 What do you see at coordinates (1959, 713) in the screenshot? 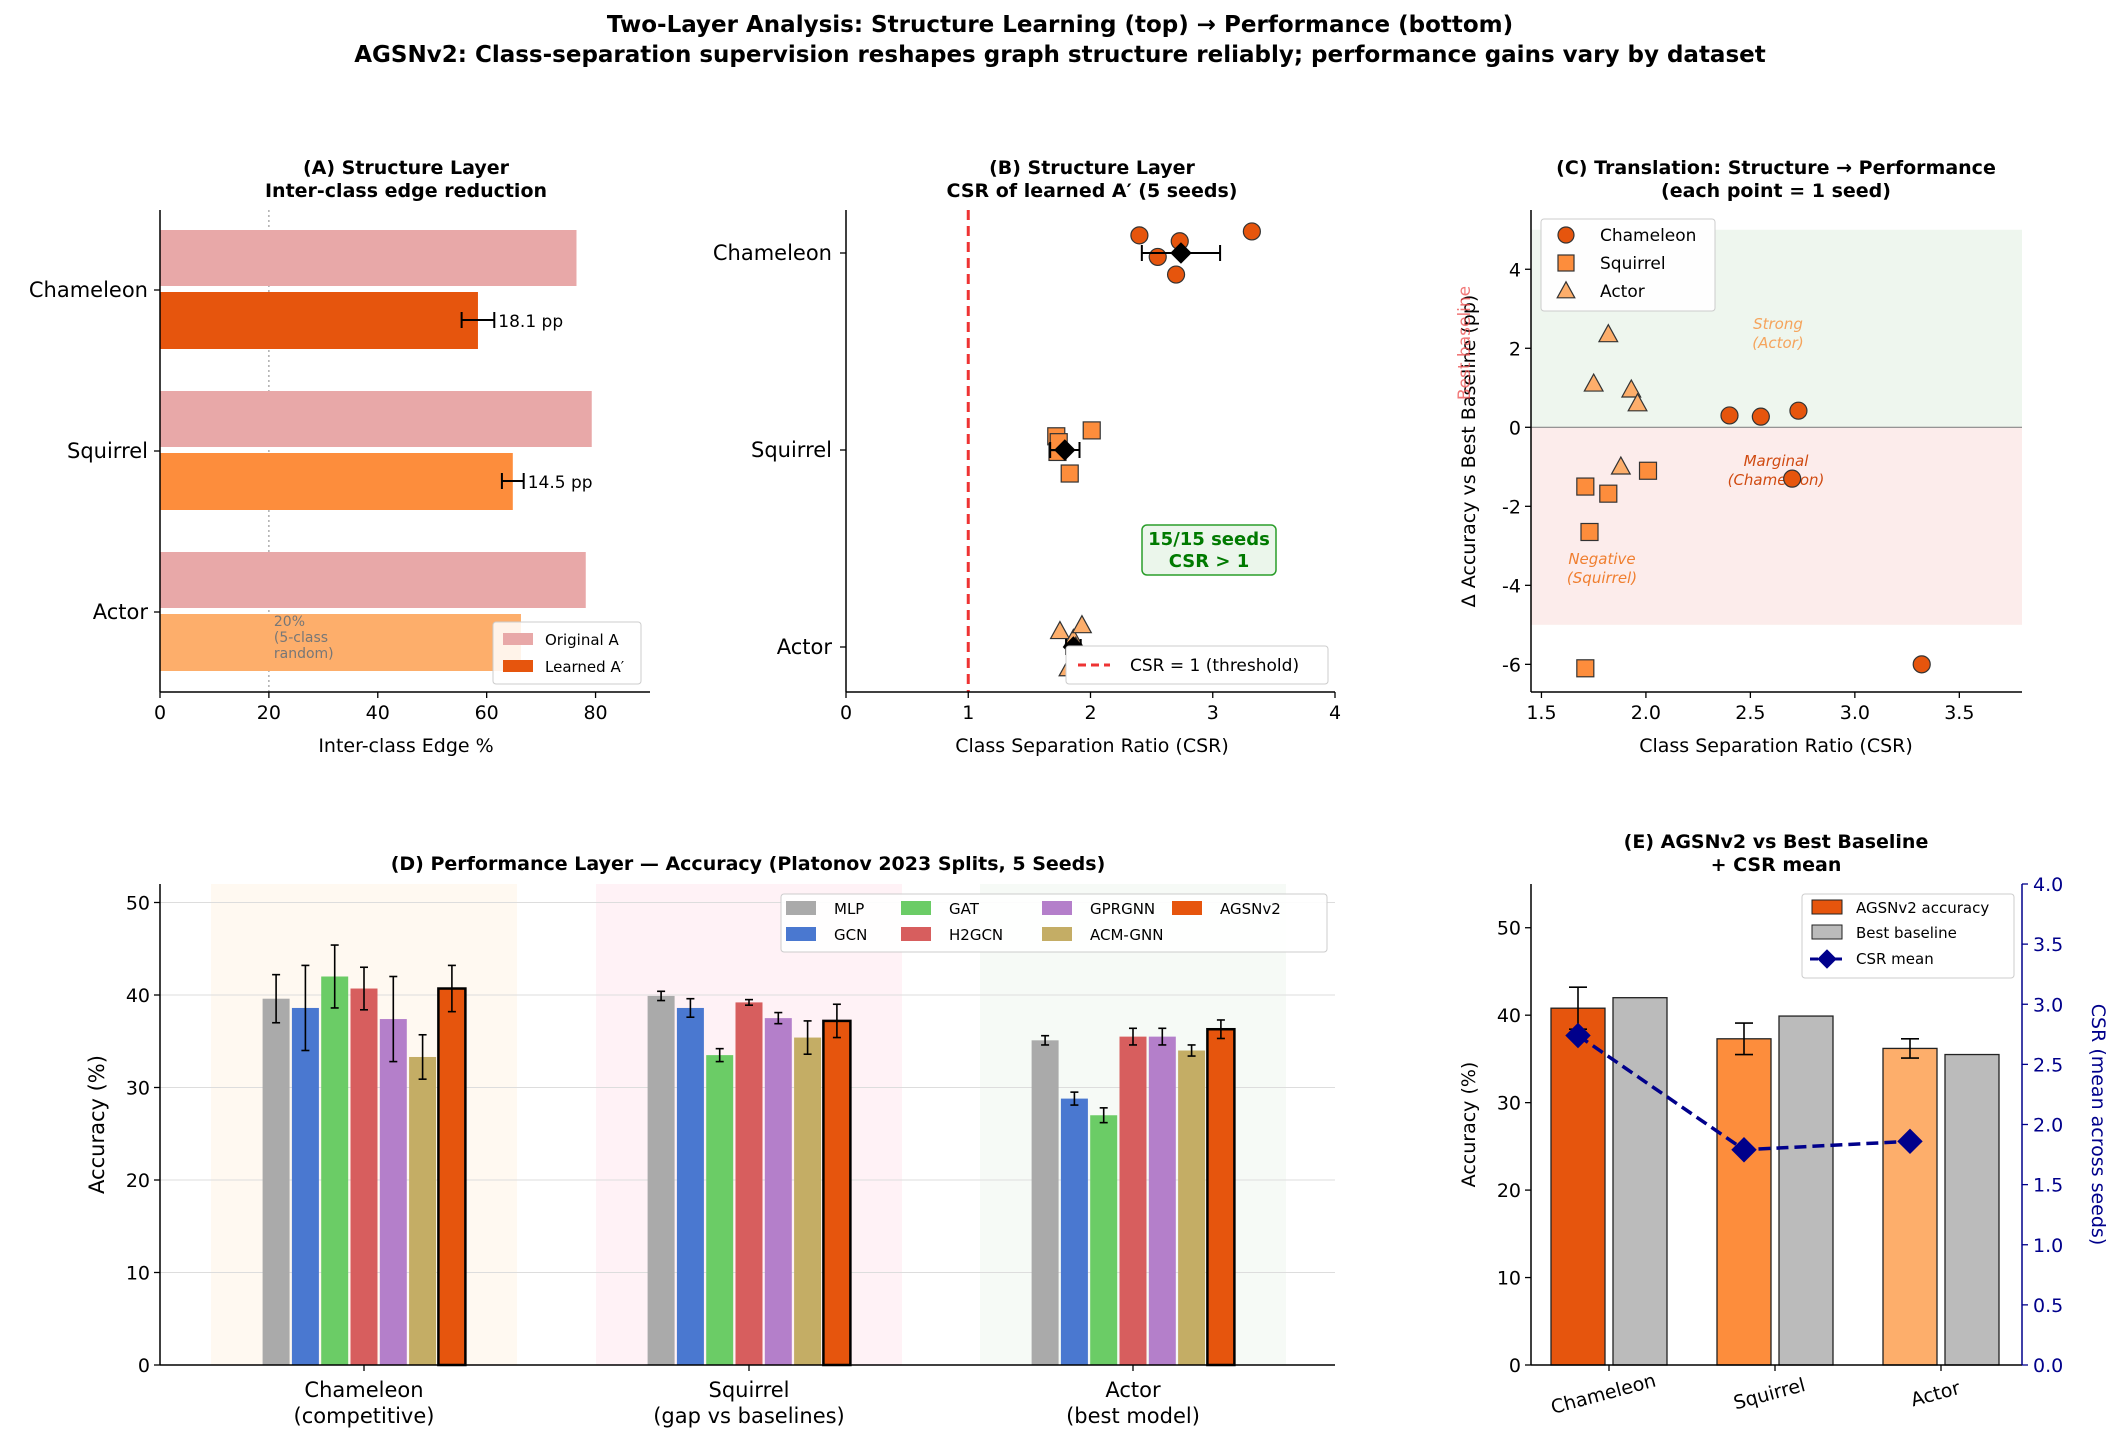
I see `panel-c-x-tick-label: 3.5` at bounding box center [1959, 713].